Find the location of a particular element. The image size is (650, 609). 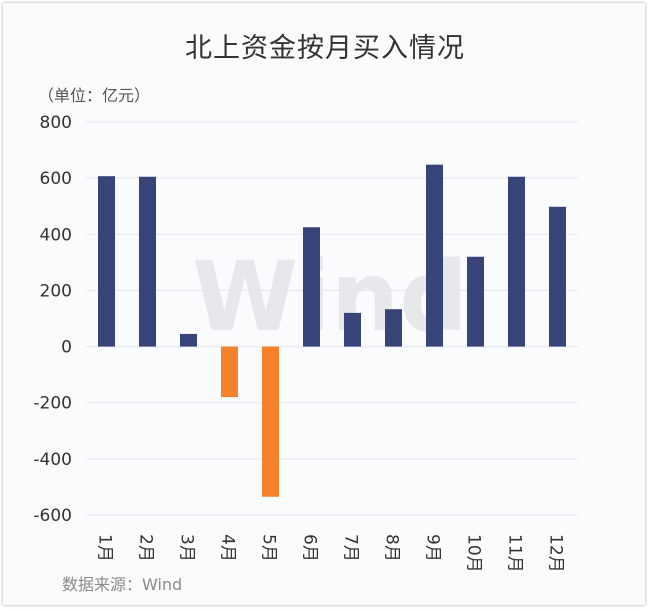

y-tick-label: -400 is located at coordinates (52, 460).